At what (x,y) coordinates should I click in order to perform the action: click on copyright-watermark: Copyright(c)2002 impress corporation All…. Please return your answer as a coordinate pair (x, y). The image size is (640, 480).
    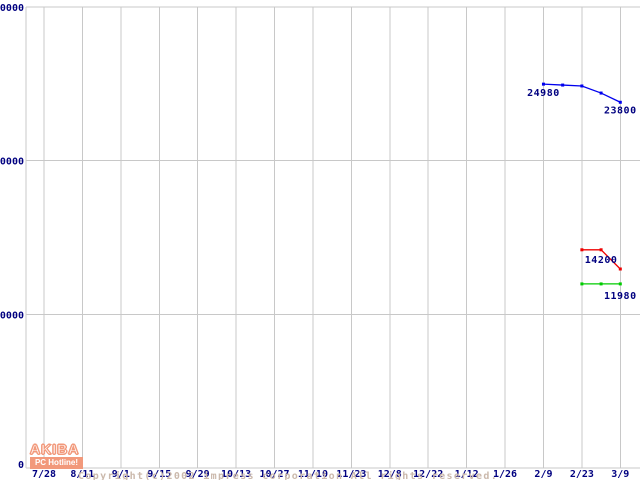
    Looking at the image, I should click on (288, 461).